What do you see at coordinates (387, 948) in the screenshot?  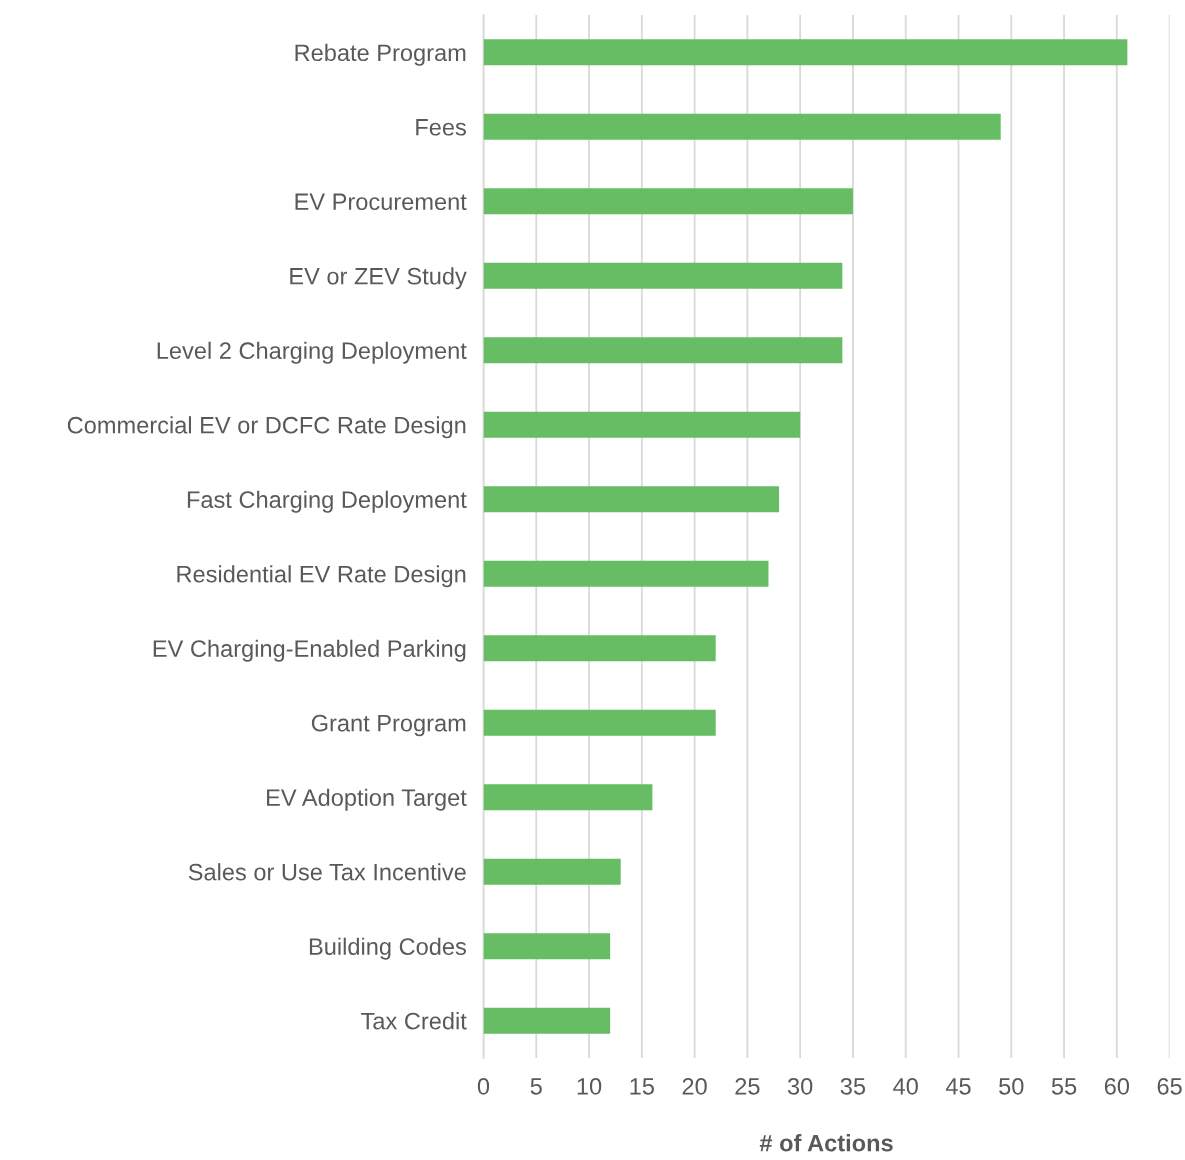 I see `y-tick-label: Building Codes` at bounding box center [387, 948].